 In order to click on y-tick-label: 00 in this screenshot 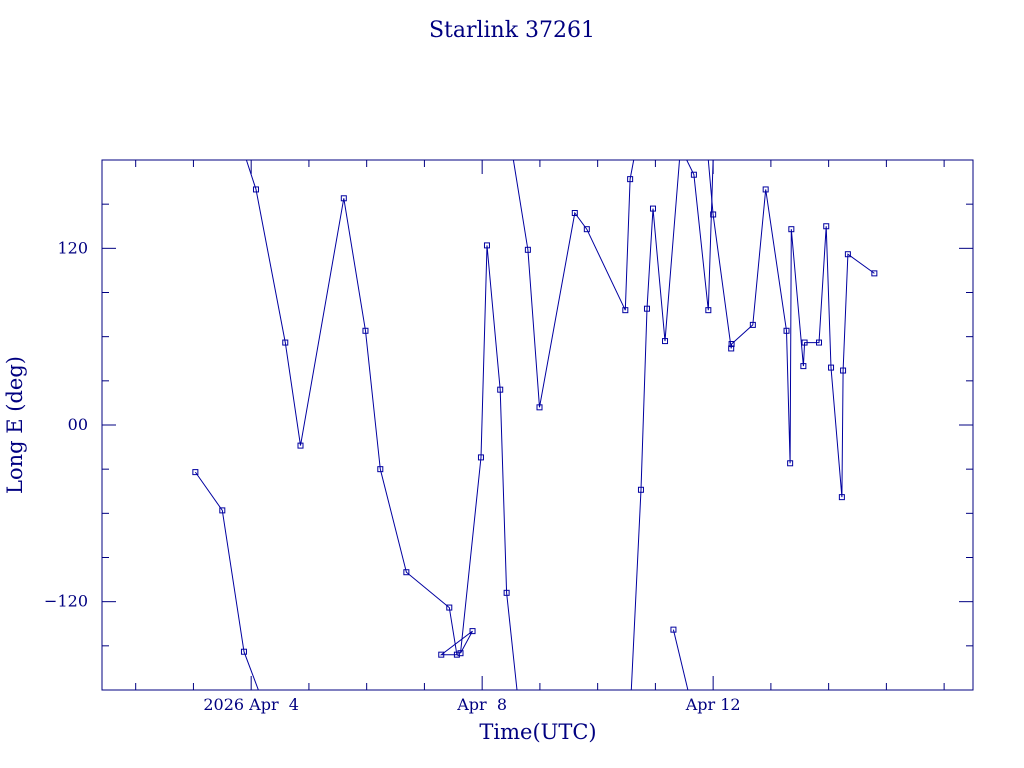, I will do `click(78, 424)`.